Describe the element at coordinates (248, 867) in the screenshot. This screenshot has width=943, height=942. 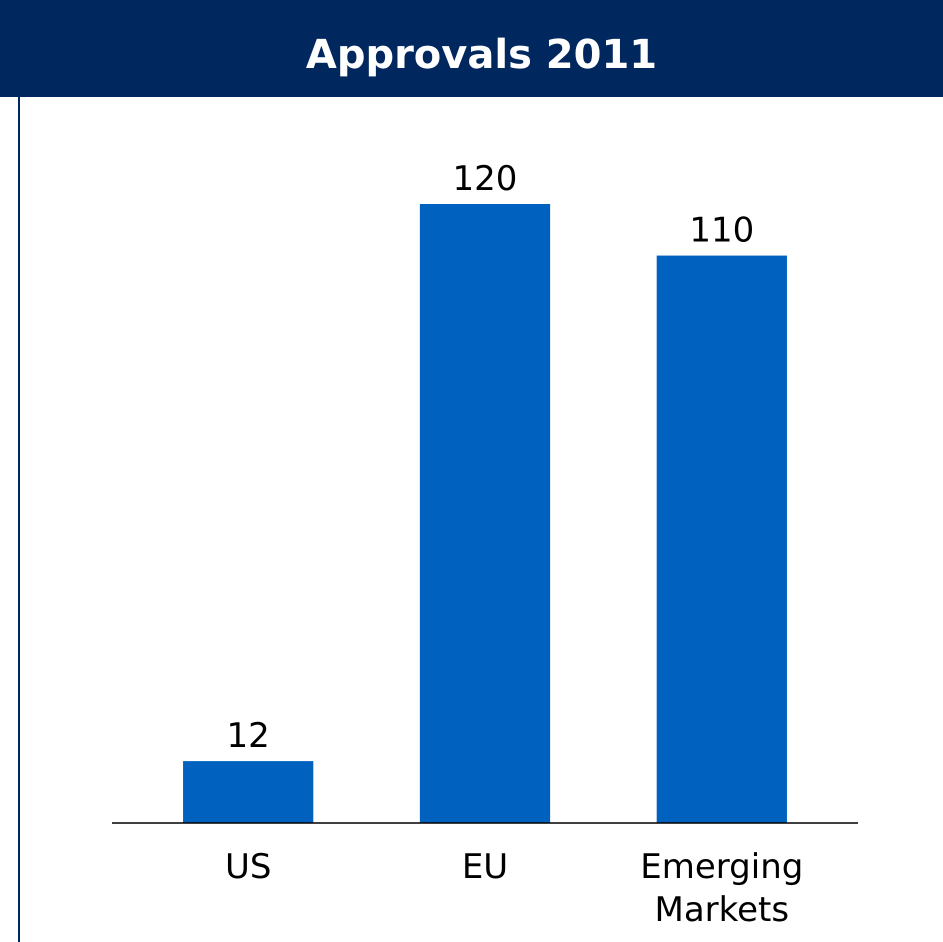
I see `x-tick-label: US` at that location.